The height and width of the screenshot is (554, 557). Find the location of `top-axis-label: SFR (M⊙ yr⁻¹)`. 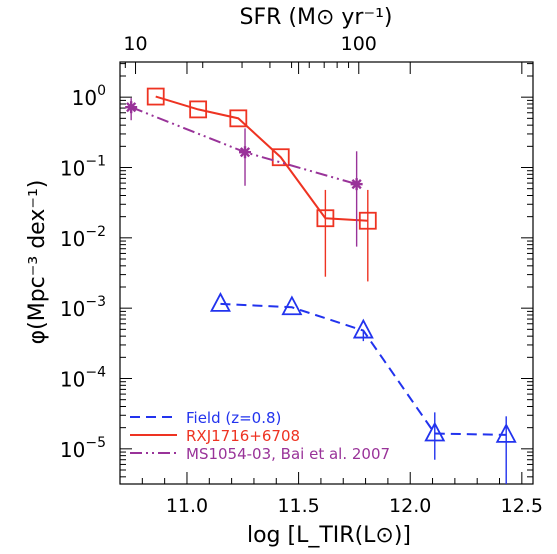

top-axis-label: SFR (M⊙ yr⁻¹) is located at coordinates (316, 17).